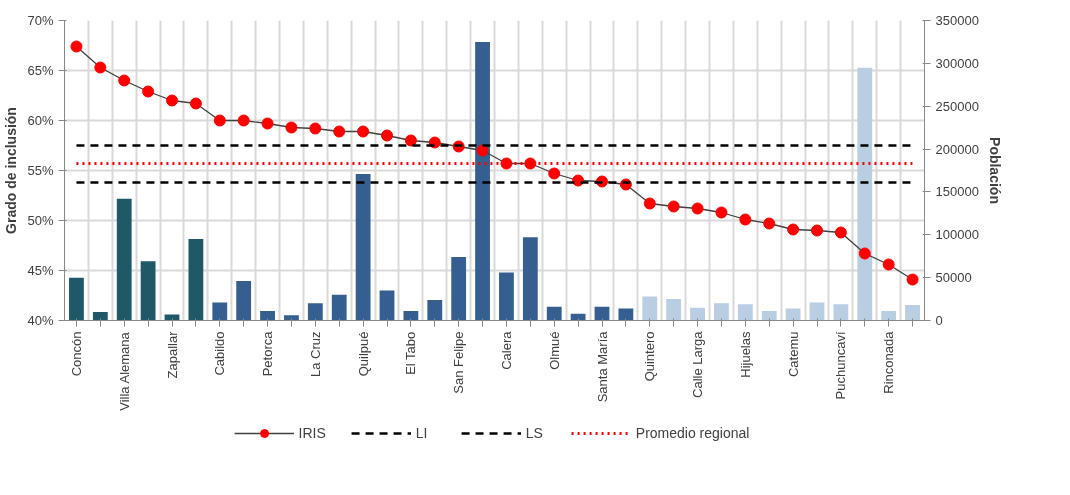  What do you see at coordinates (957, 20) in the screenshot?
I see `y2-tick-label: 350000` at bounding box center [957, 20].